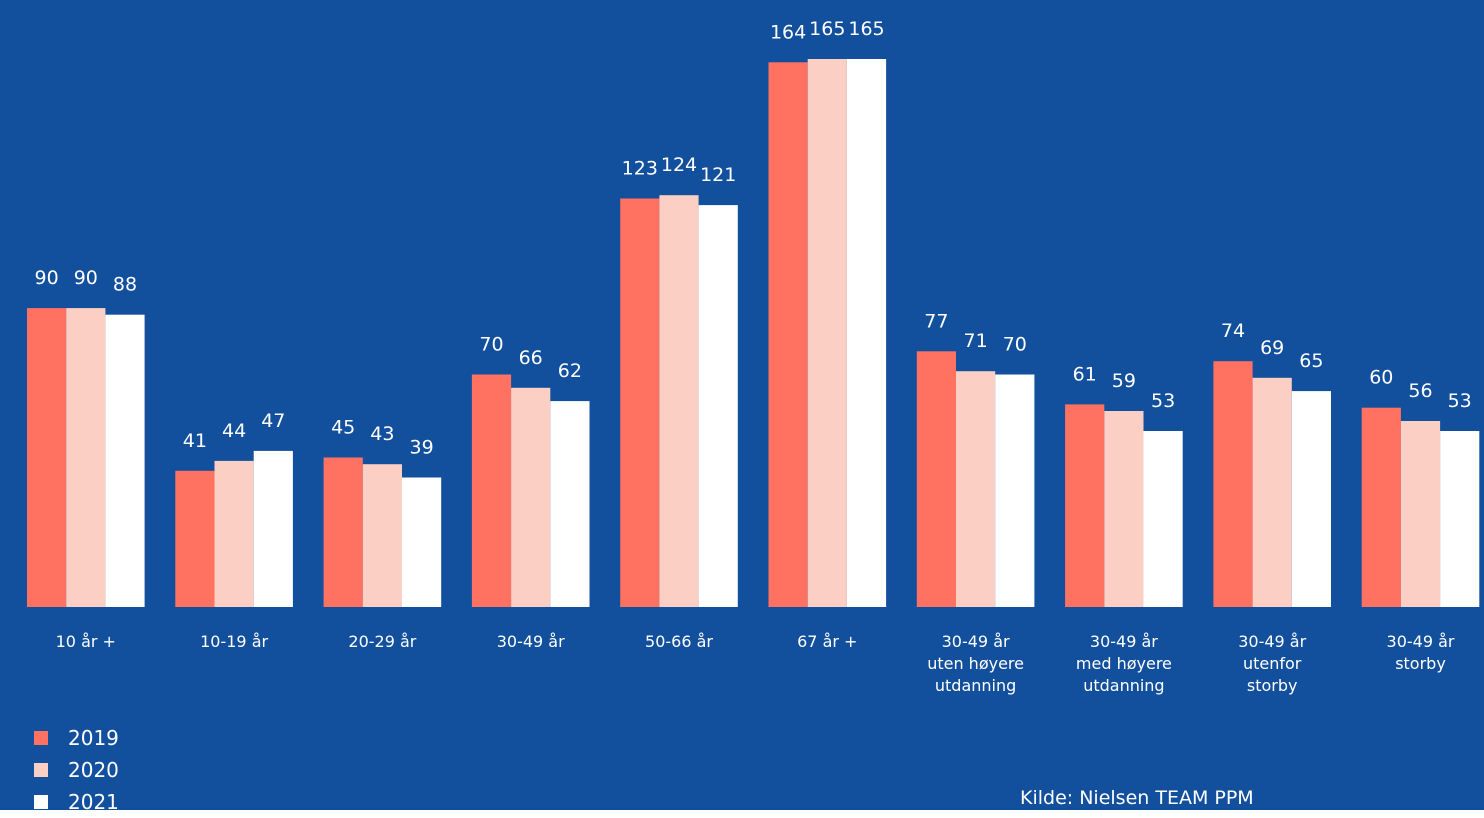  What do you see at coordinates (718, 175) in the screenshot?
I see `value-label-2021-4: 121` at bounding box center [718, 175].